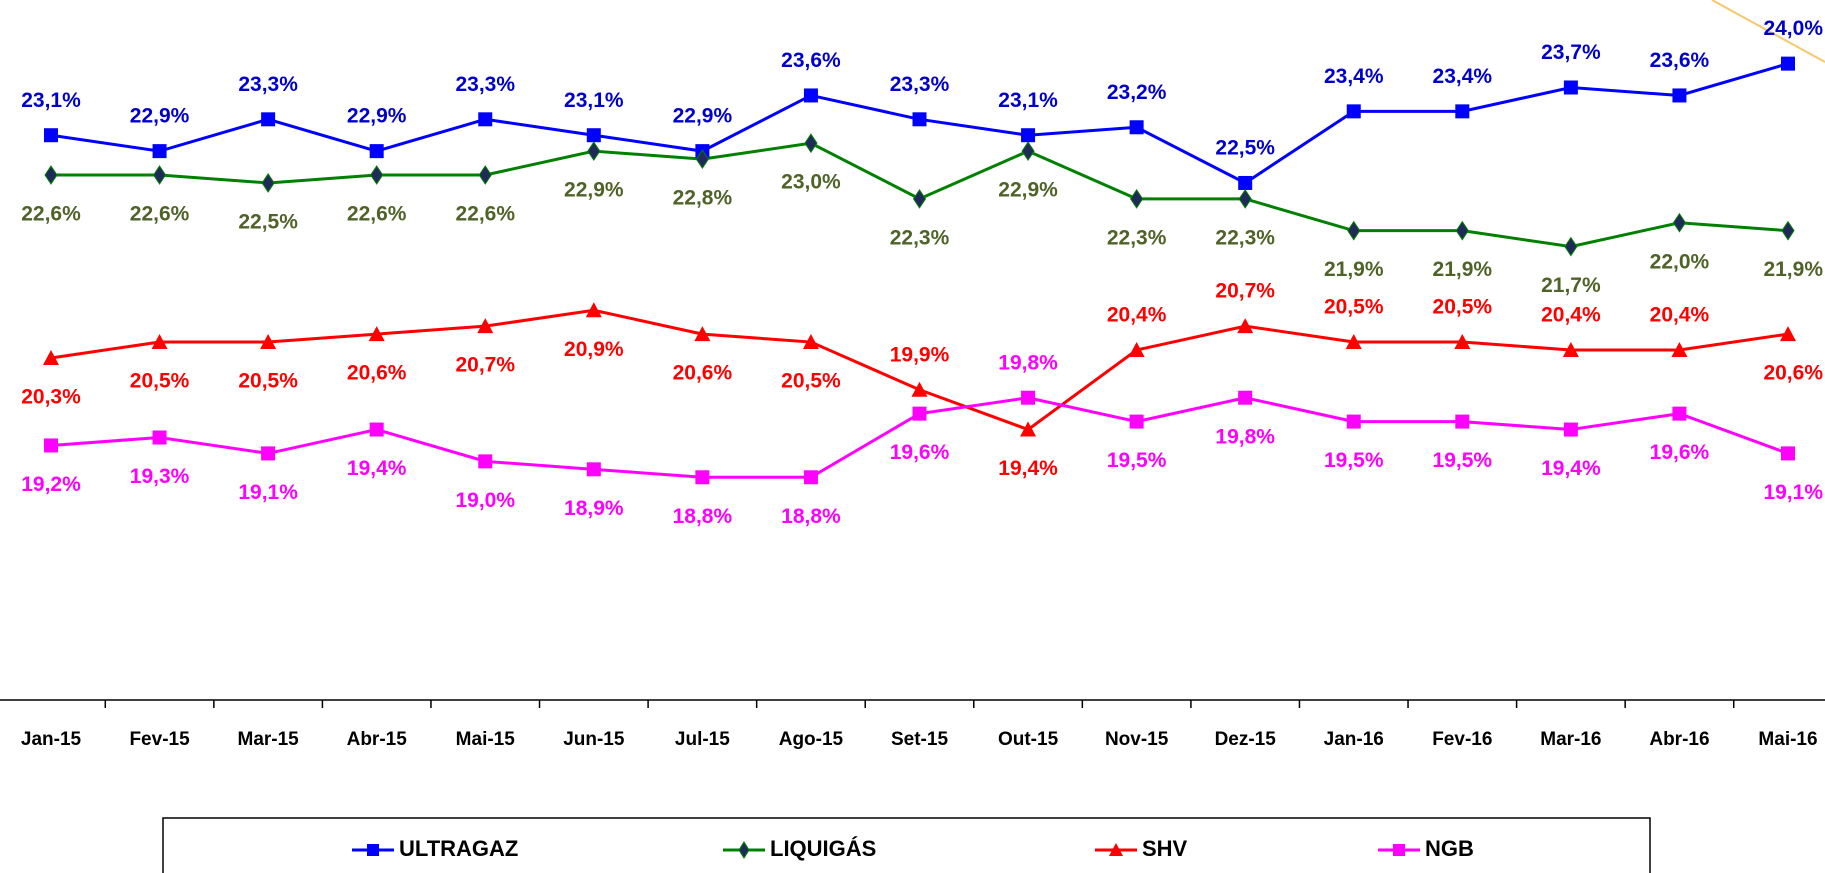 The image size is (1825, 873). I want to click on data-label: 22,0%, so click(1680, 261).